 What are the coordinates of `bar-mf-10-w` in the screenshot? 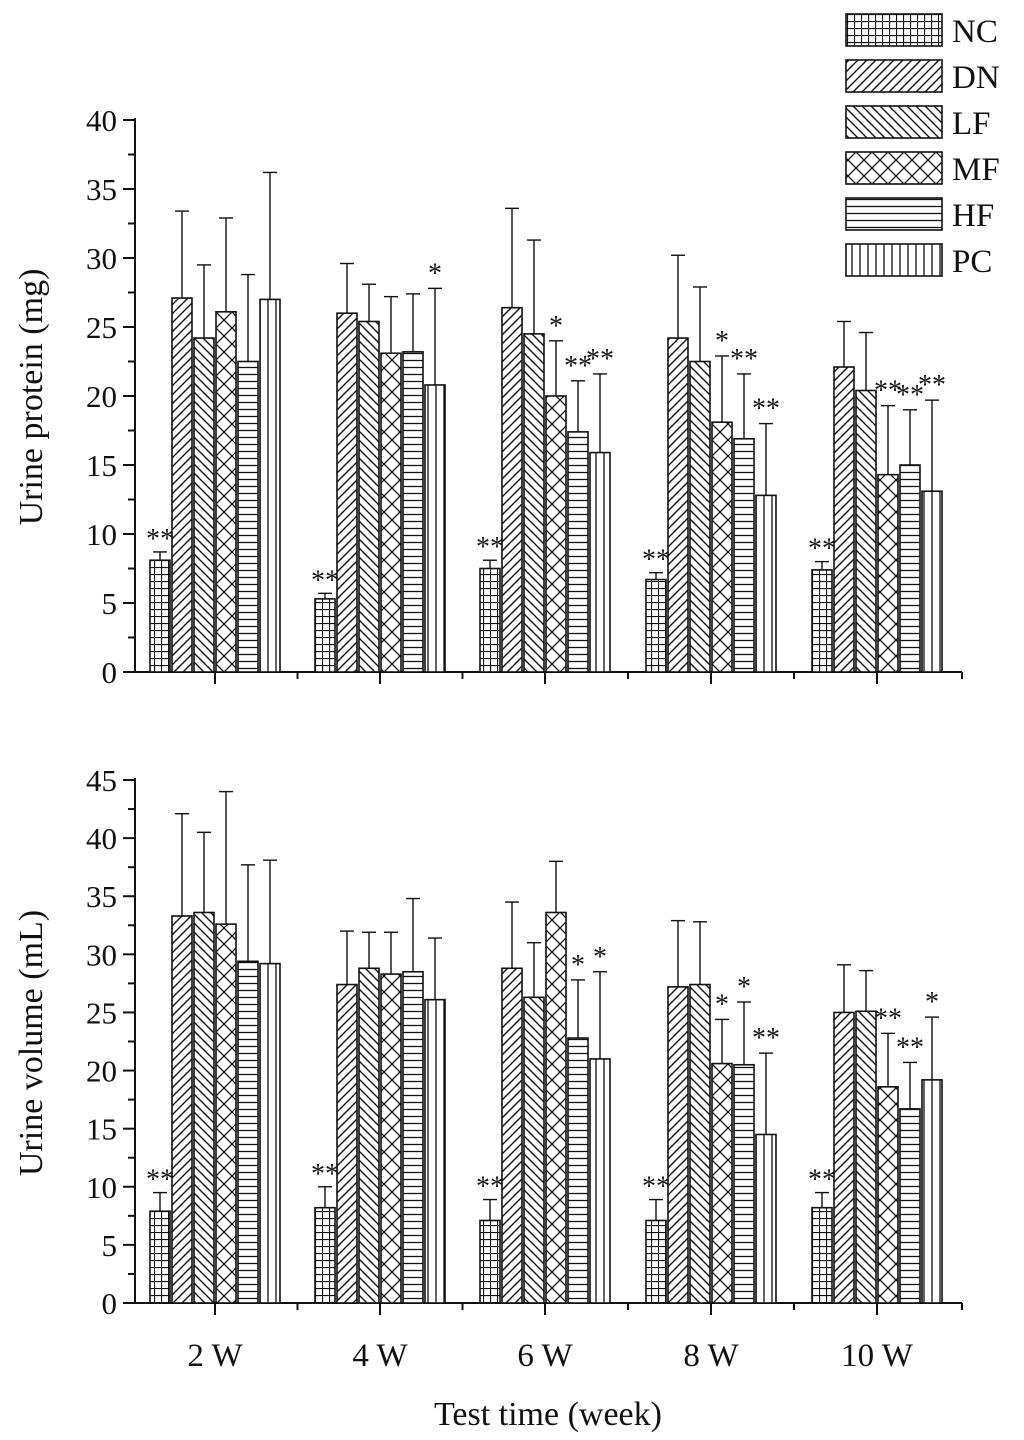 It's located at (888, 573).